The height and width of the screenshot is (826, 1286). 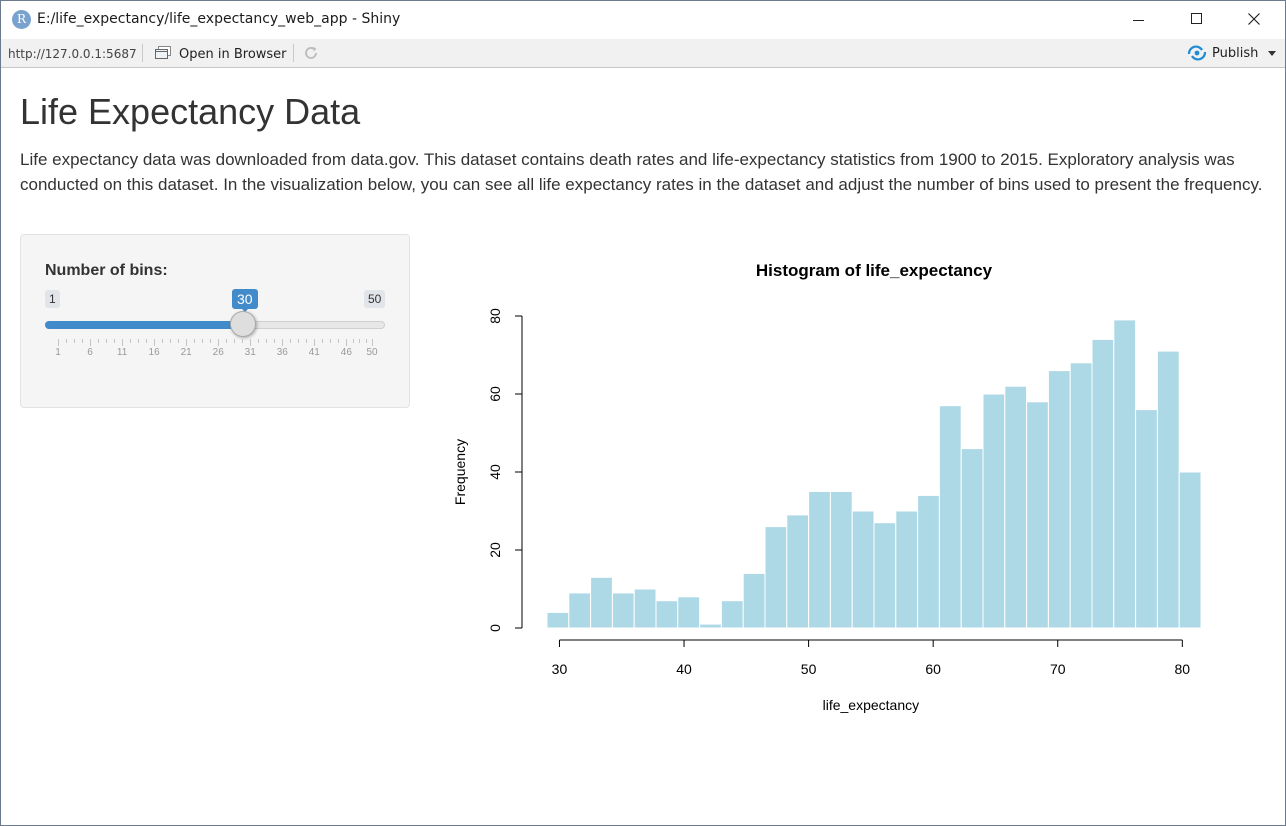 What do you see at coordinates (218, 352) in the screenshot?
I see `slider-grid-label: 26` at bounding box center [218, 352].